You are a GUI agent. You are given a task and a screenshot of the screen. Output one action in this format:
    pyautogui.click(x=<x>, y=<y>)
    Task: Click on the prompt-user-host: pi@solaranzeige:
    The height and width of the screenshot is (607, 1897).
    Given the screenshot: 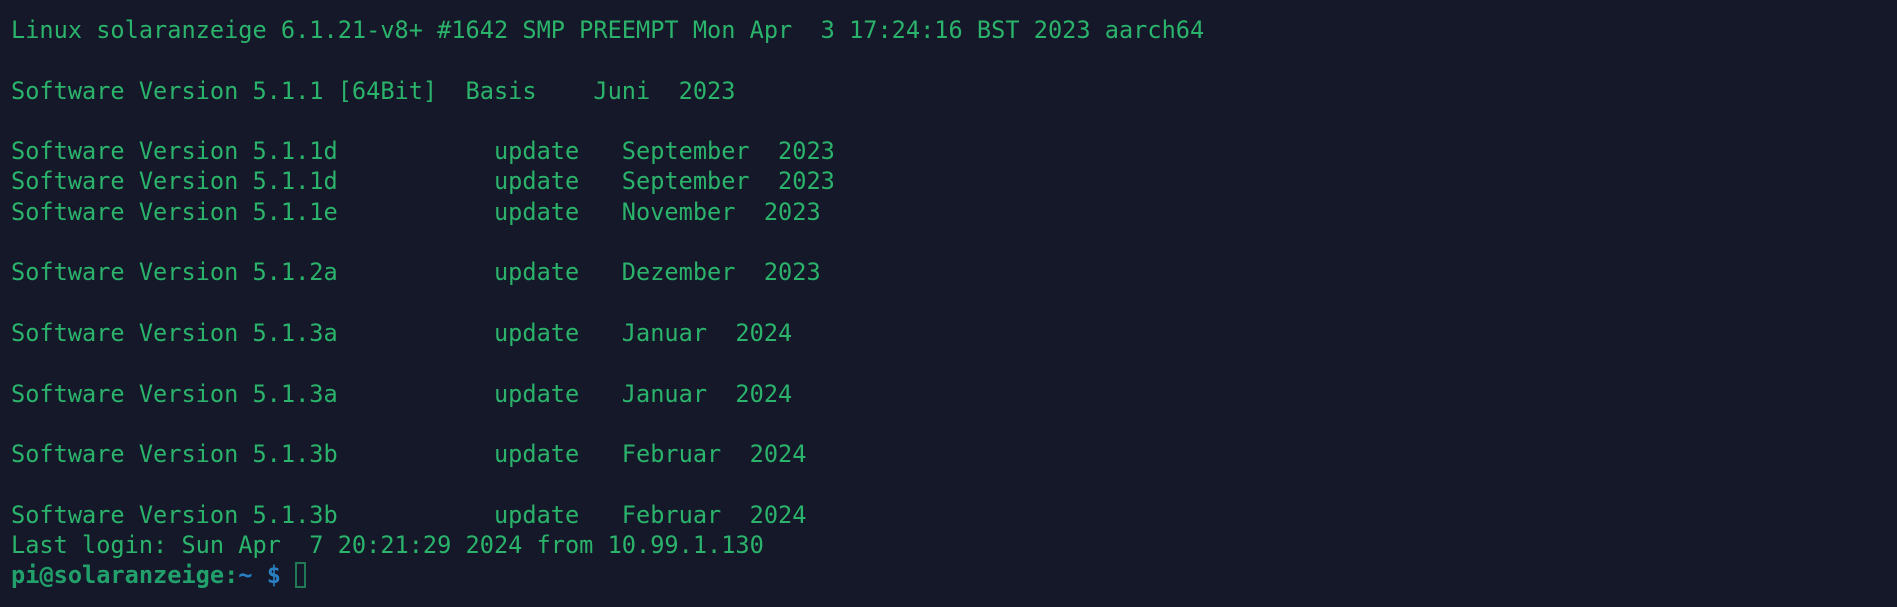 What is the action you would take?
    pyautogui.click(x=125, y=575)
    